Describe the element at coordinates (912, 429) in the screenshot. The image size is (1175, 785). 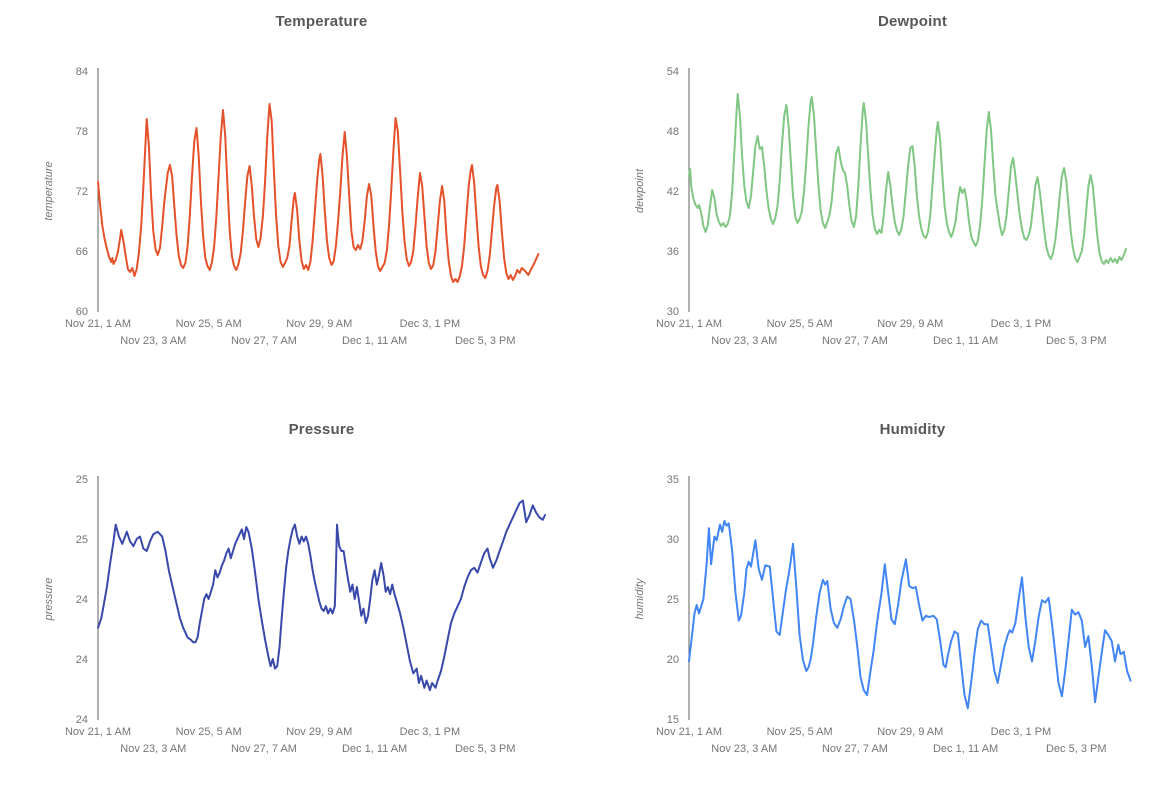
I see `chart-title-humidity: Humidity` at that location.